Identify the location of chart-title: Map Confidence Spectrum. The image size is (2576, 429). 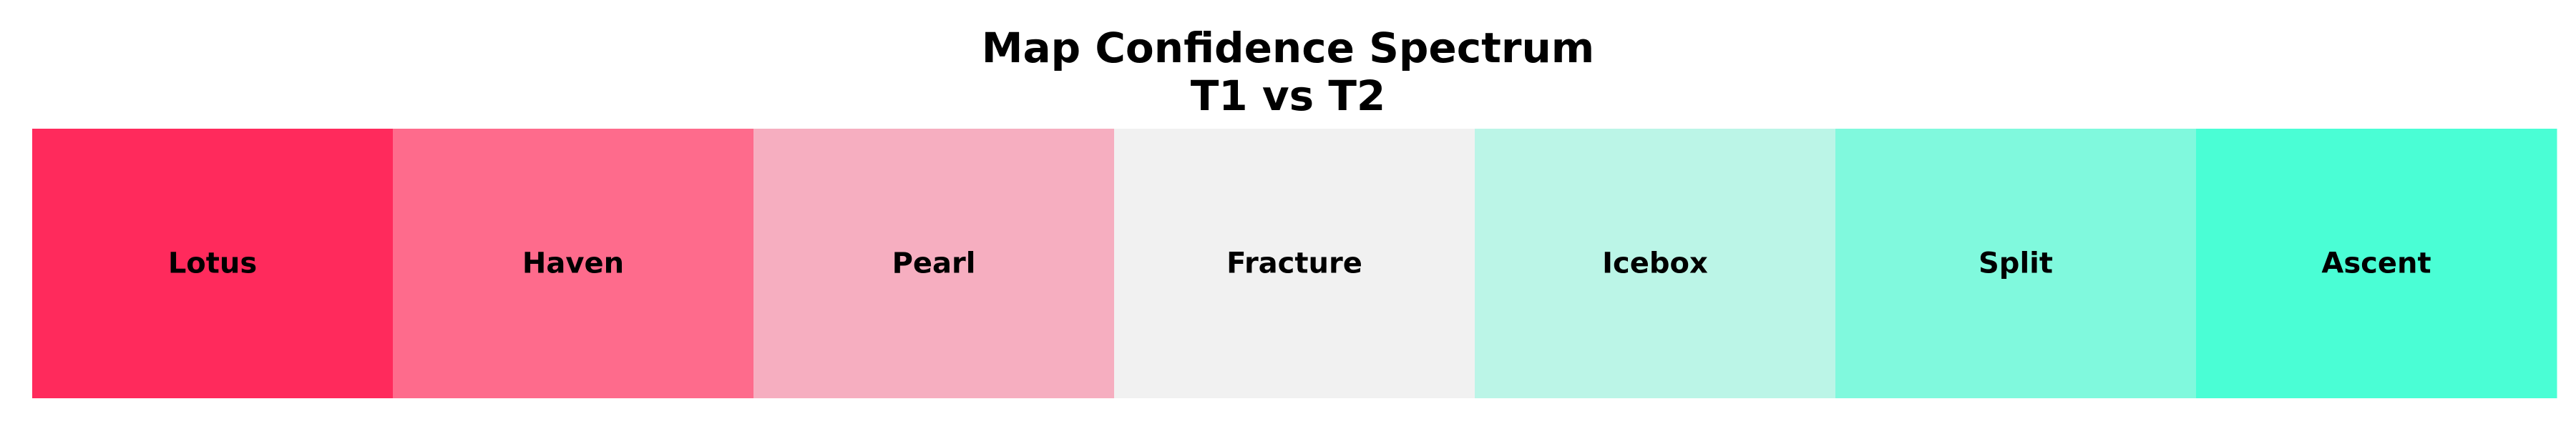
(1288, 48).